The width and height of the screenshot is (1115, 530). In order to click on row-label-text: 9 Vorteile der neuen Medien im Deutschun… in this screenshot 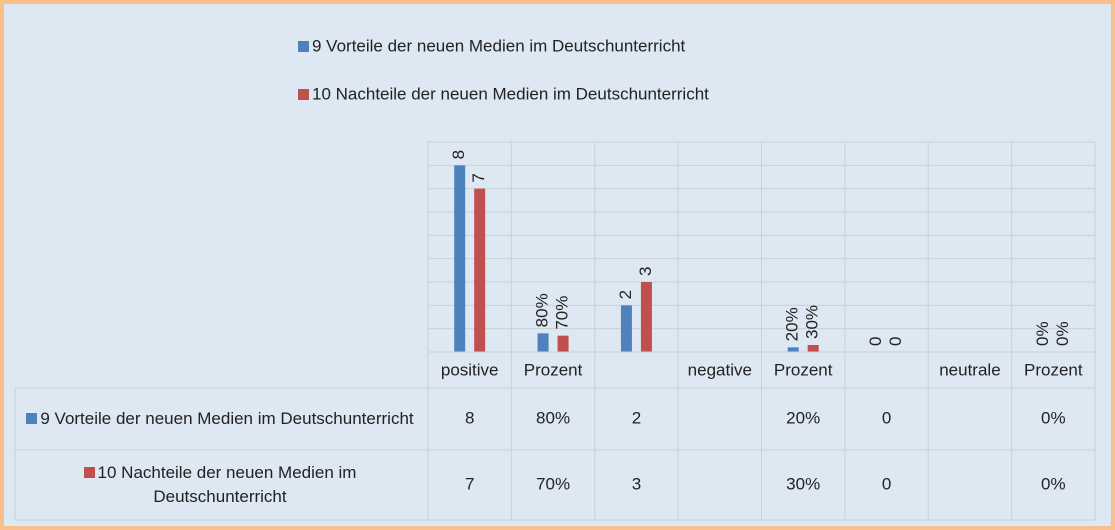, I will do `click(220, 419)`.